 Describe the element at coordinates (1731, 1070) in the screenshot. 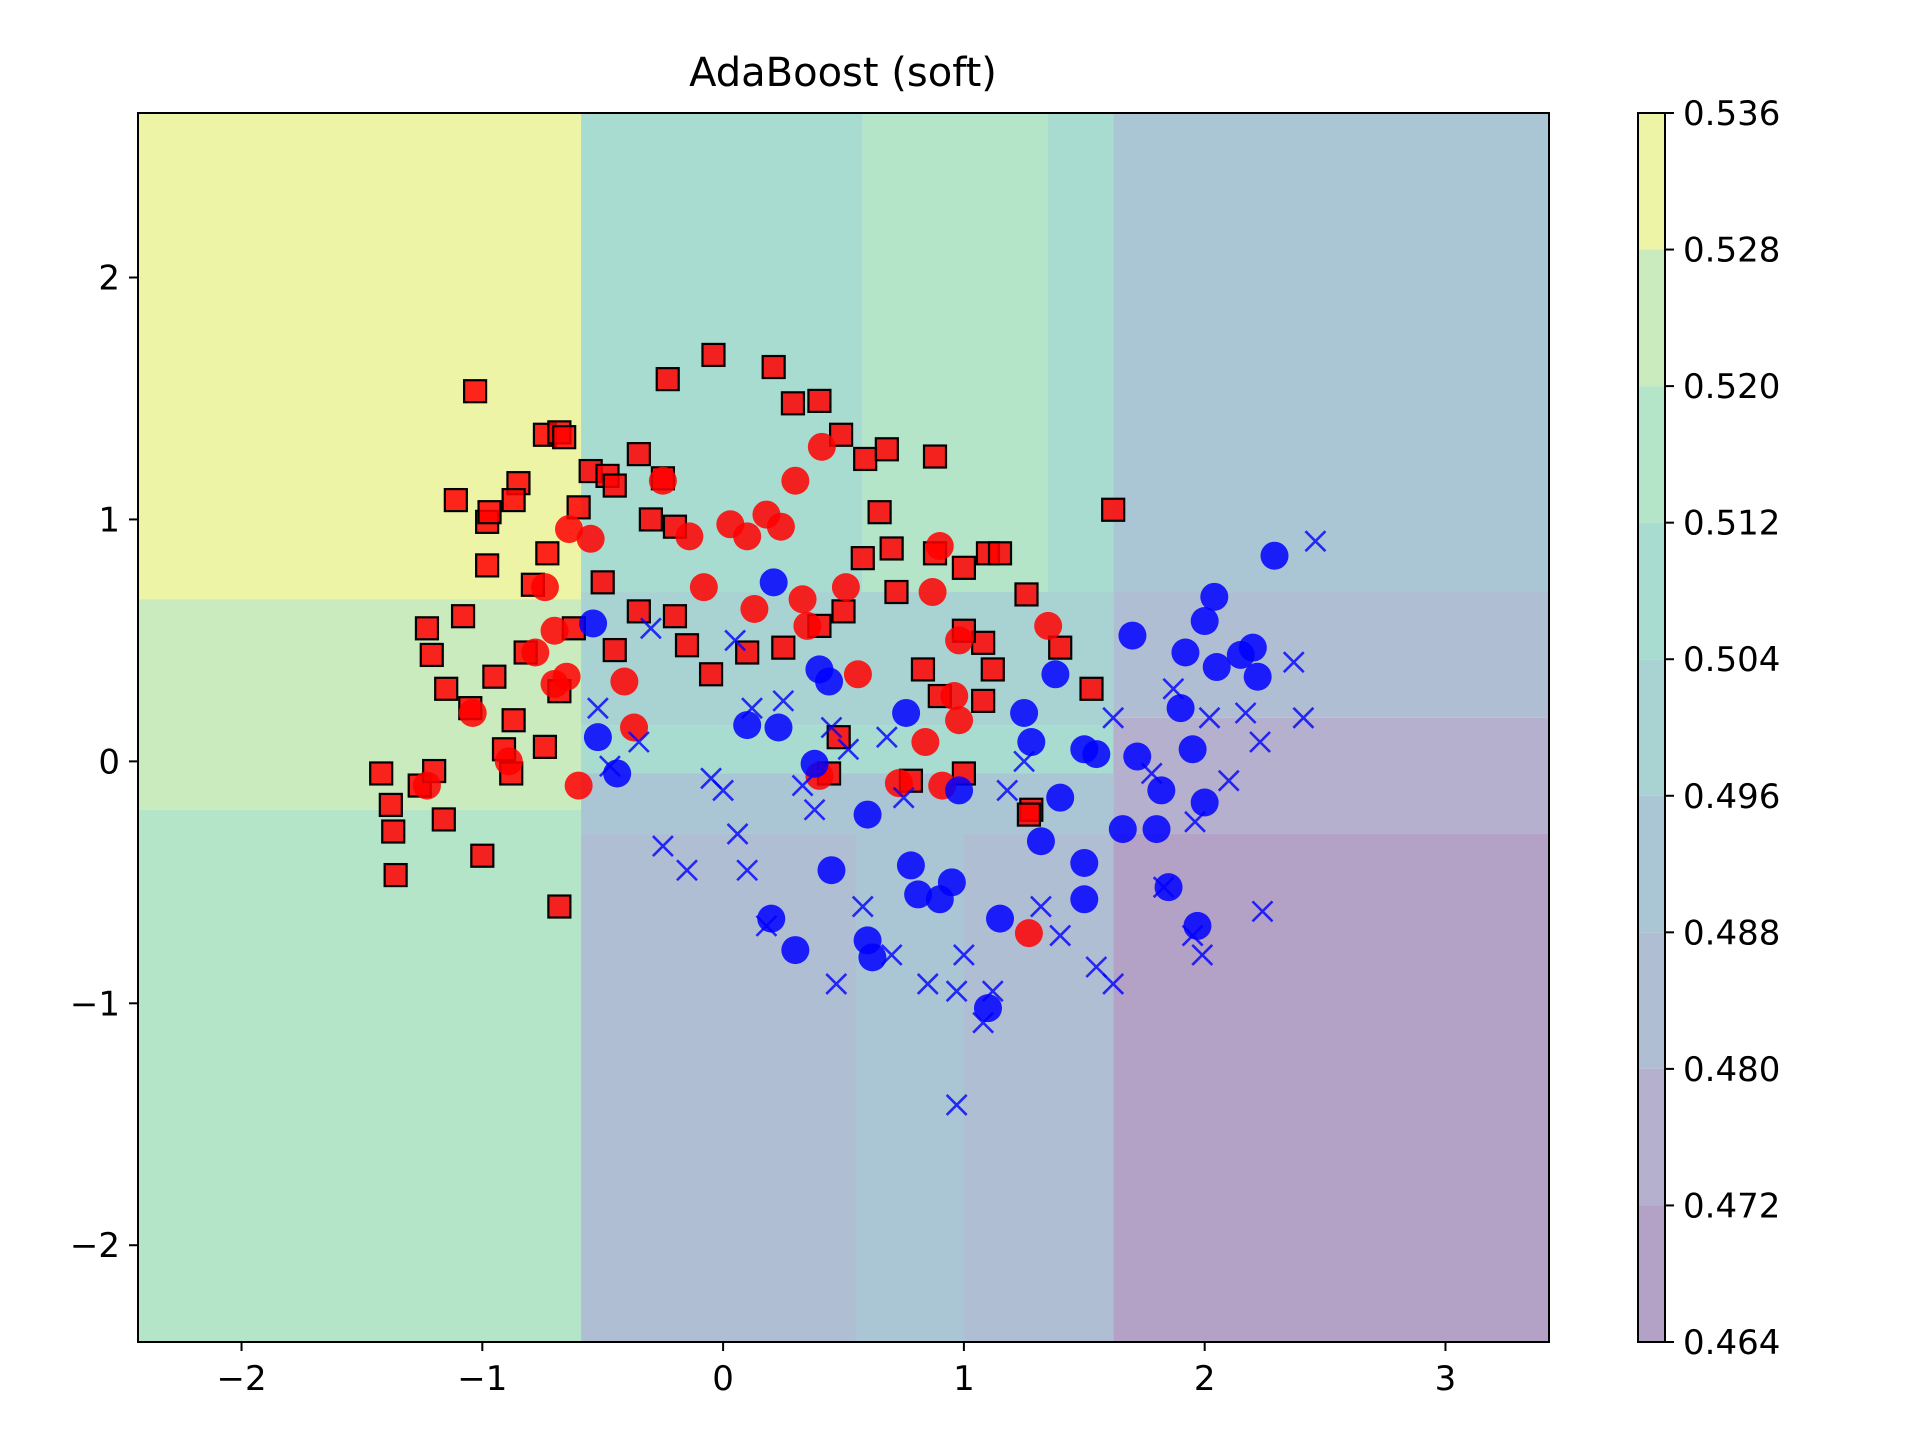

I see `colorbar-tick-label: 0.480` at that location.